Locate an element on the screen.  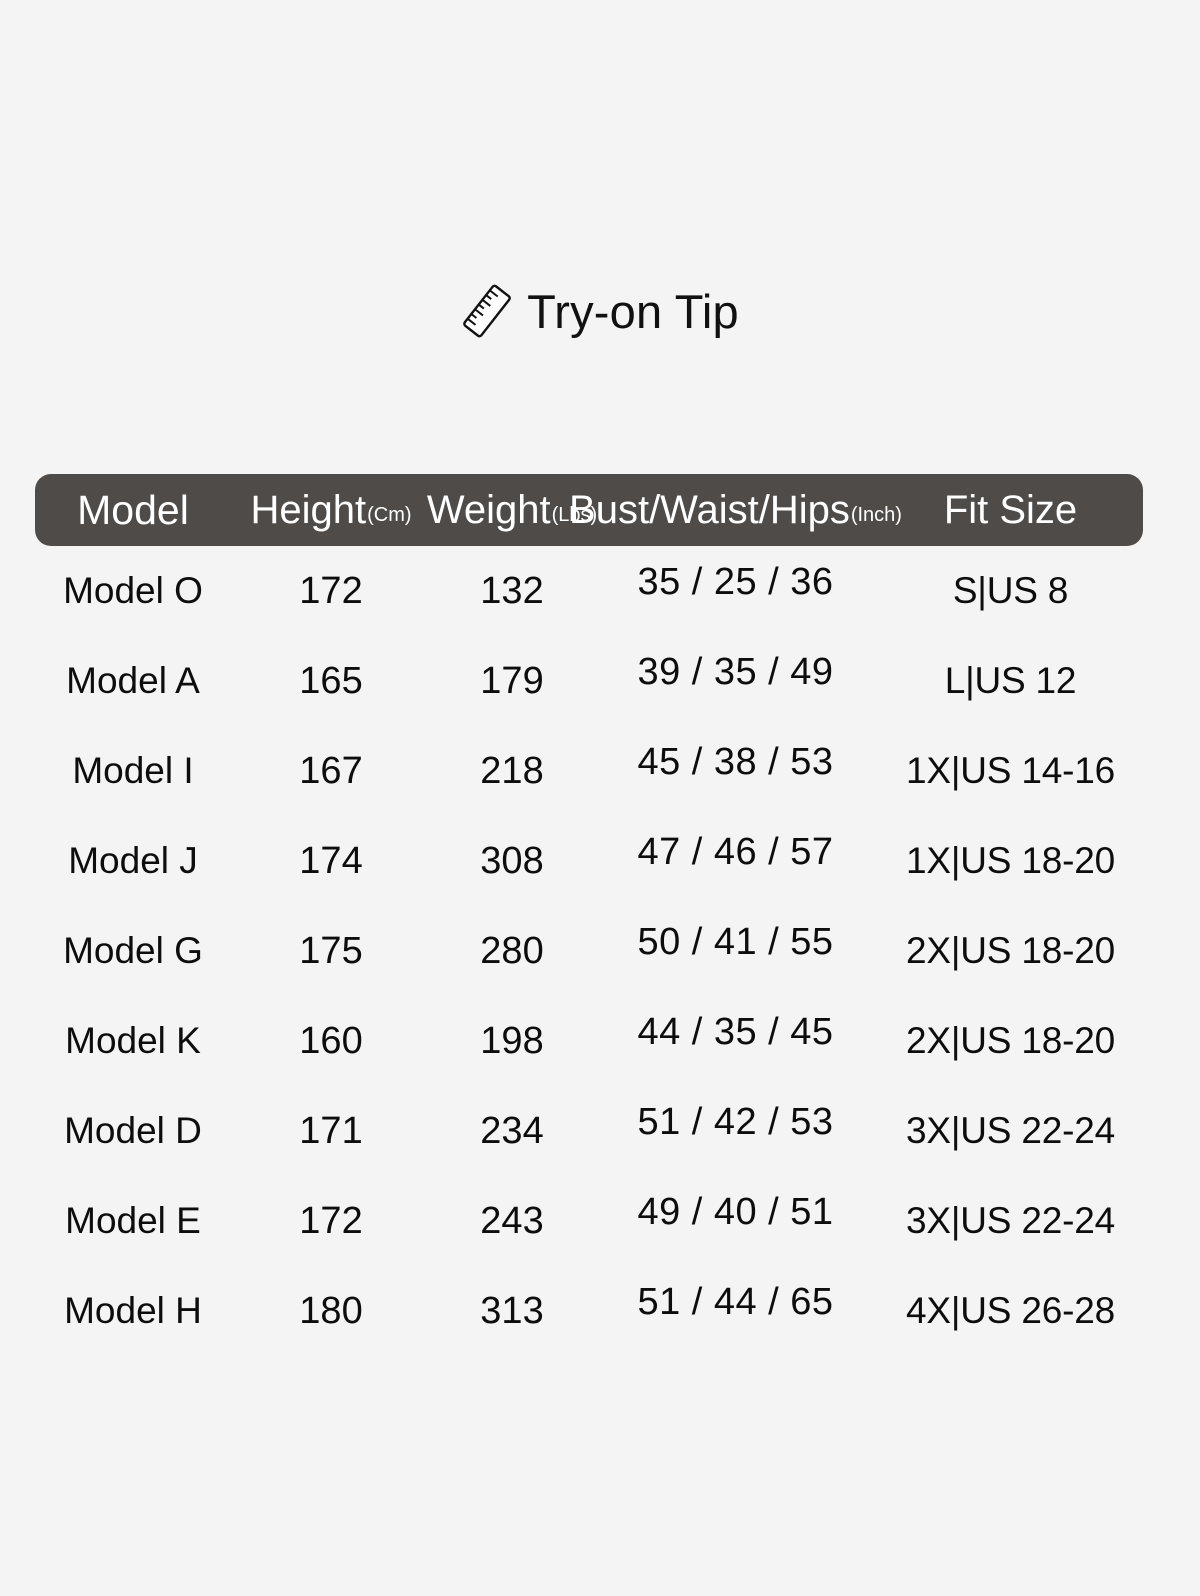
cell-bust-waist-hips: 49/40/51 is located at coordinates (735, 1212).